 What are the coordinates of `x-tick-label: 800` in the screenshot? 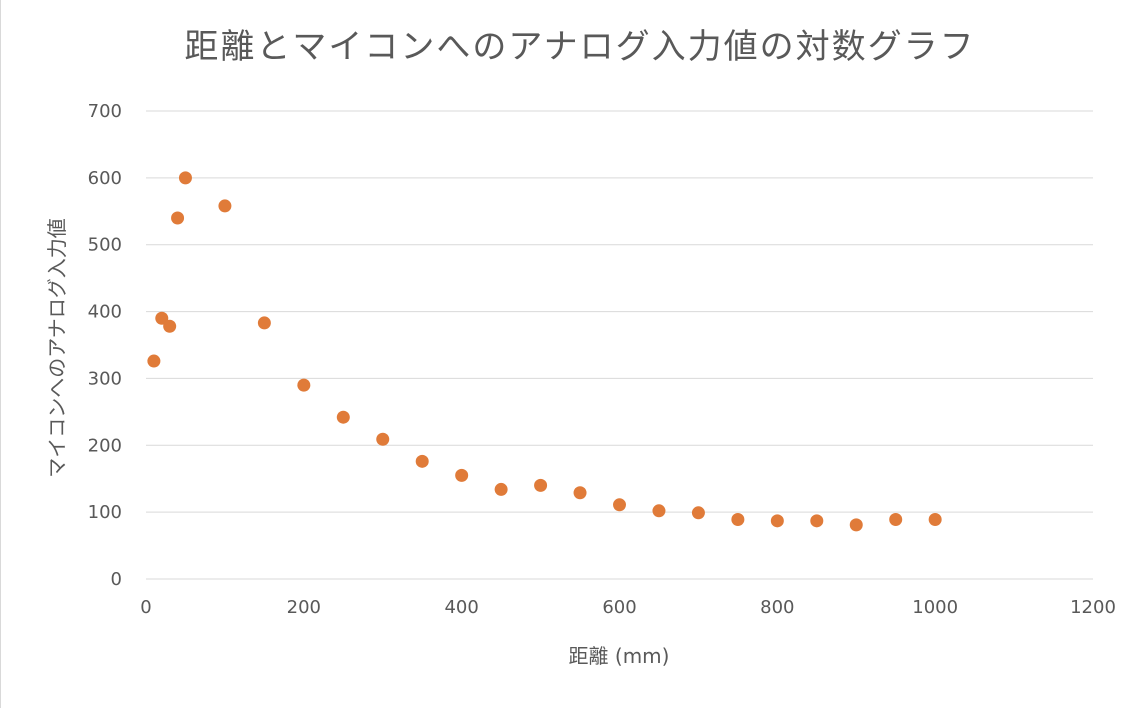 It's located at (777, 607).